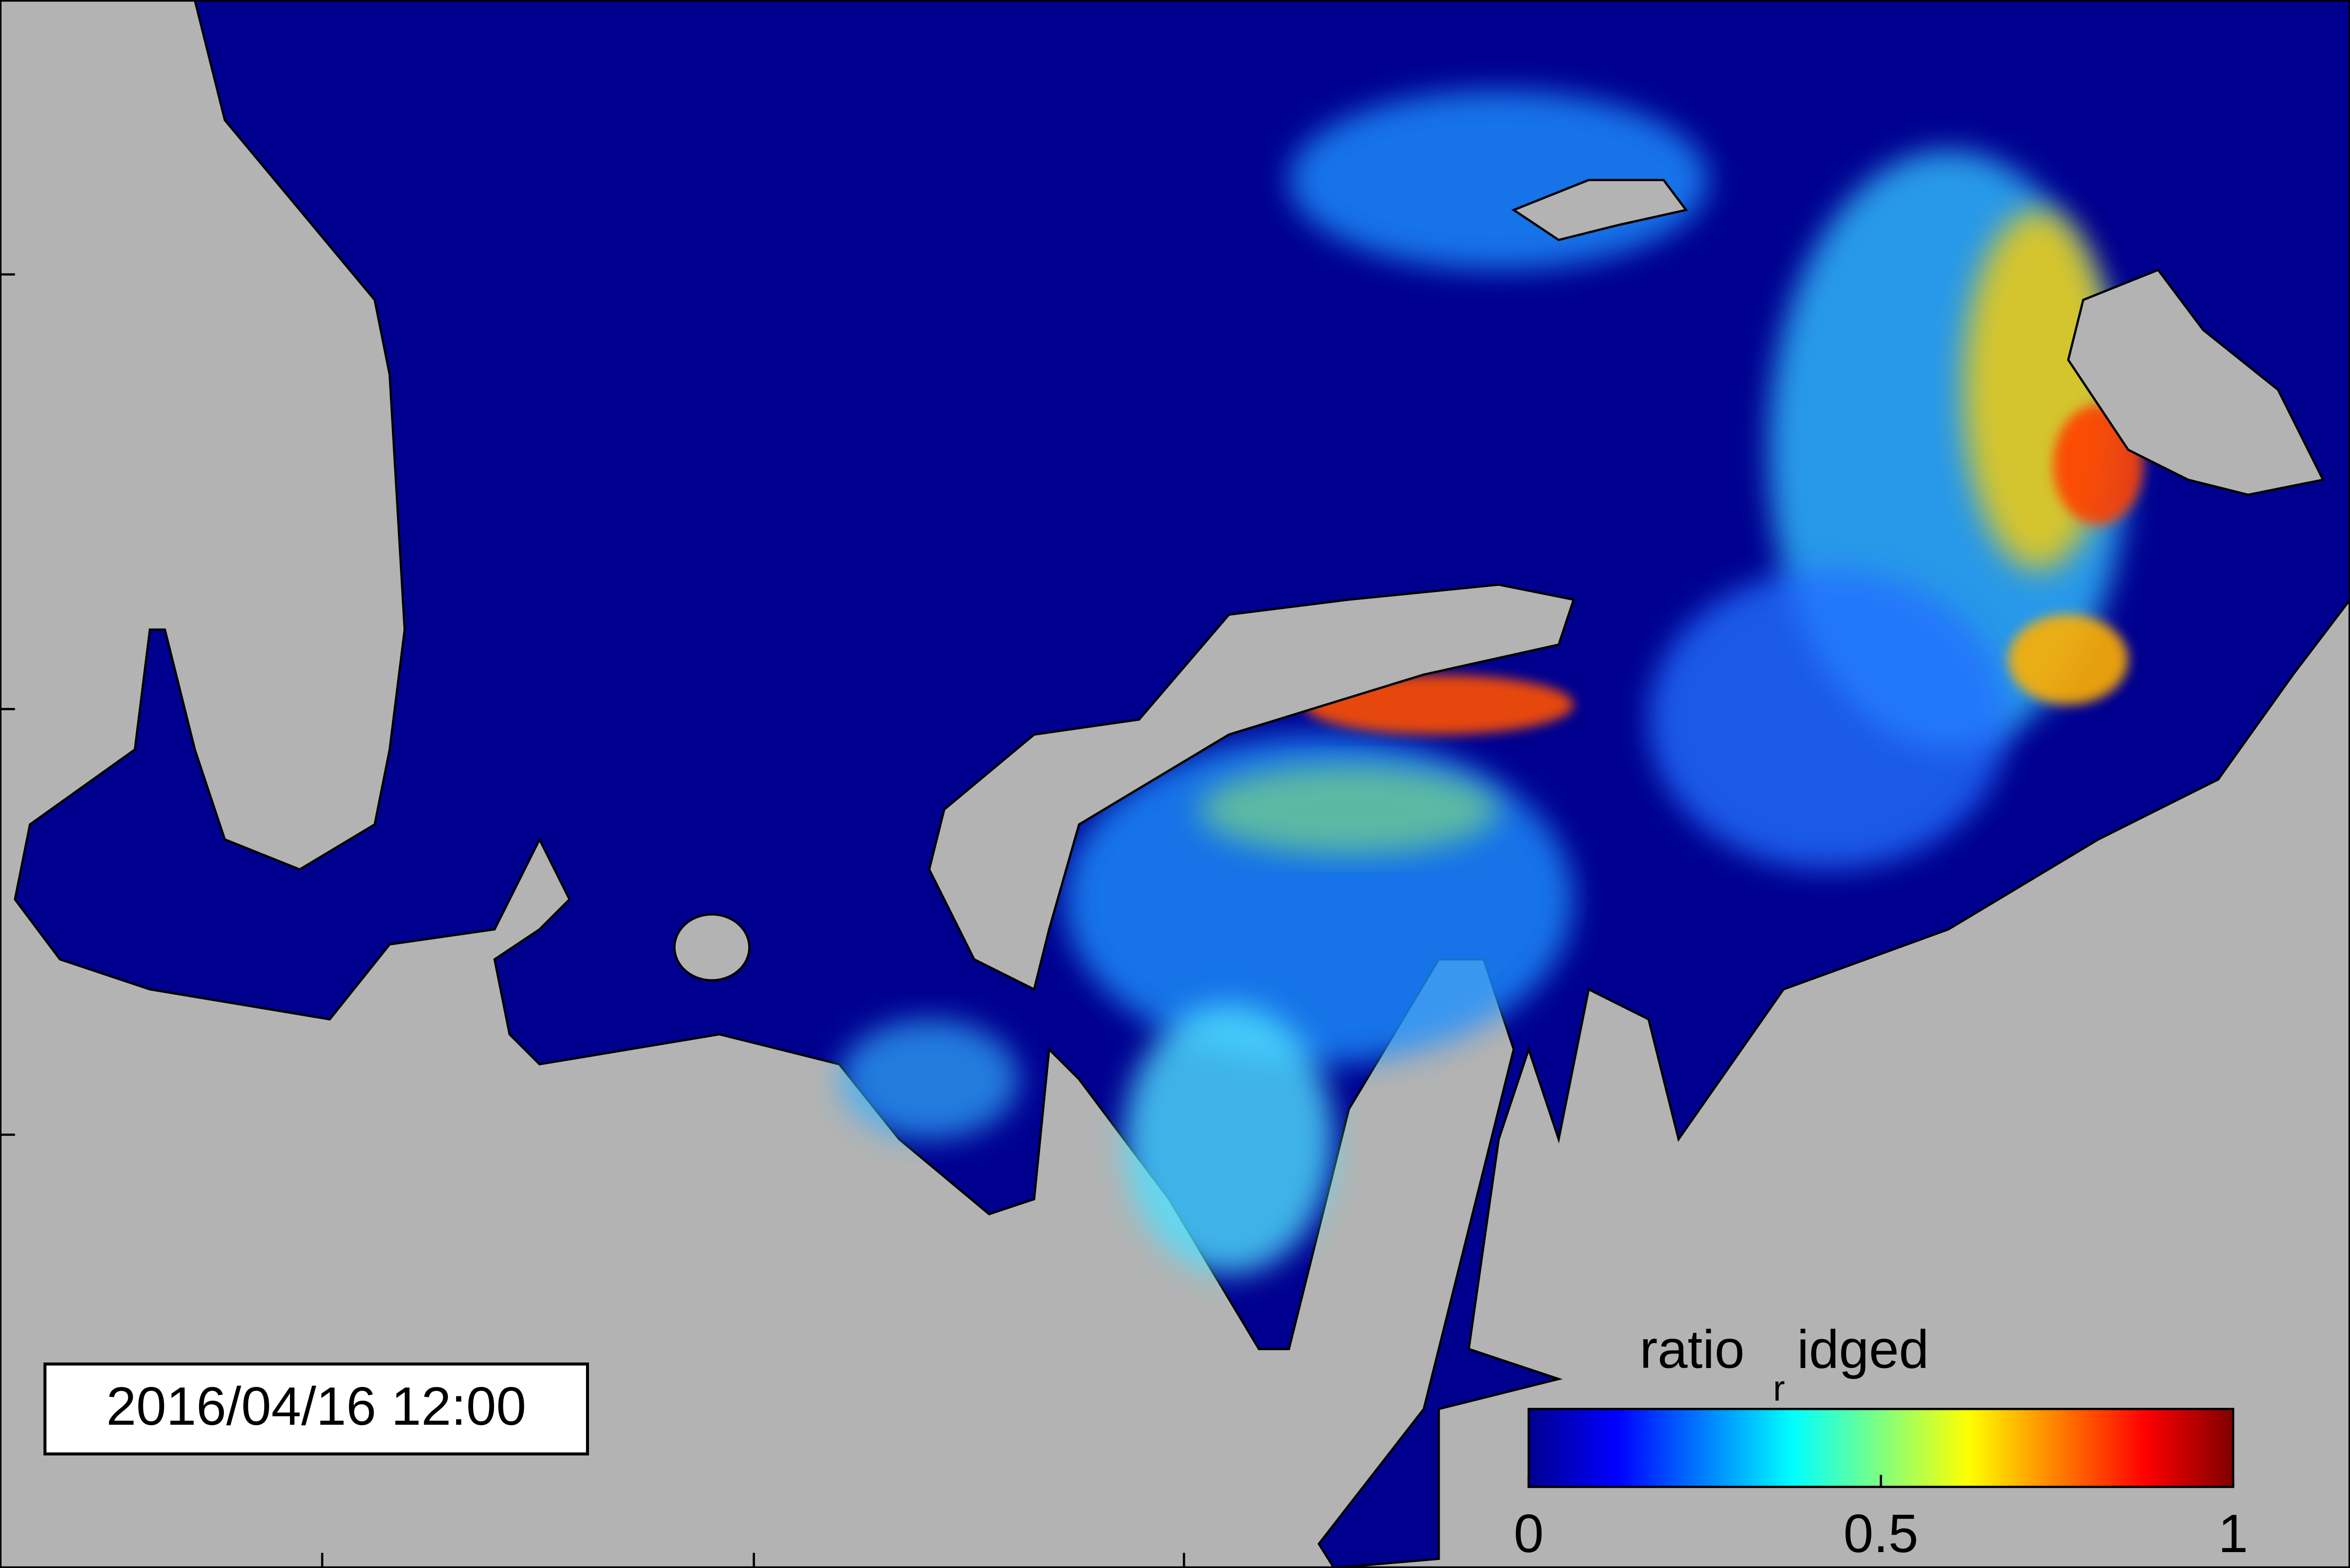  I want to click on colorbar-title-subscript: r, so click(1779, 1388).